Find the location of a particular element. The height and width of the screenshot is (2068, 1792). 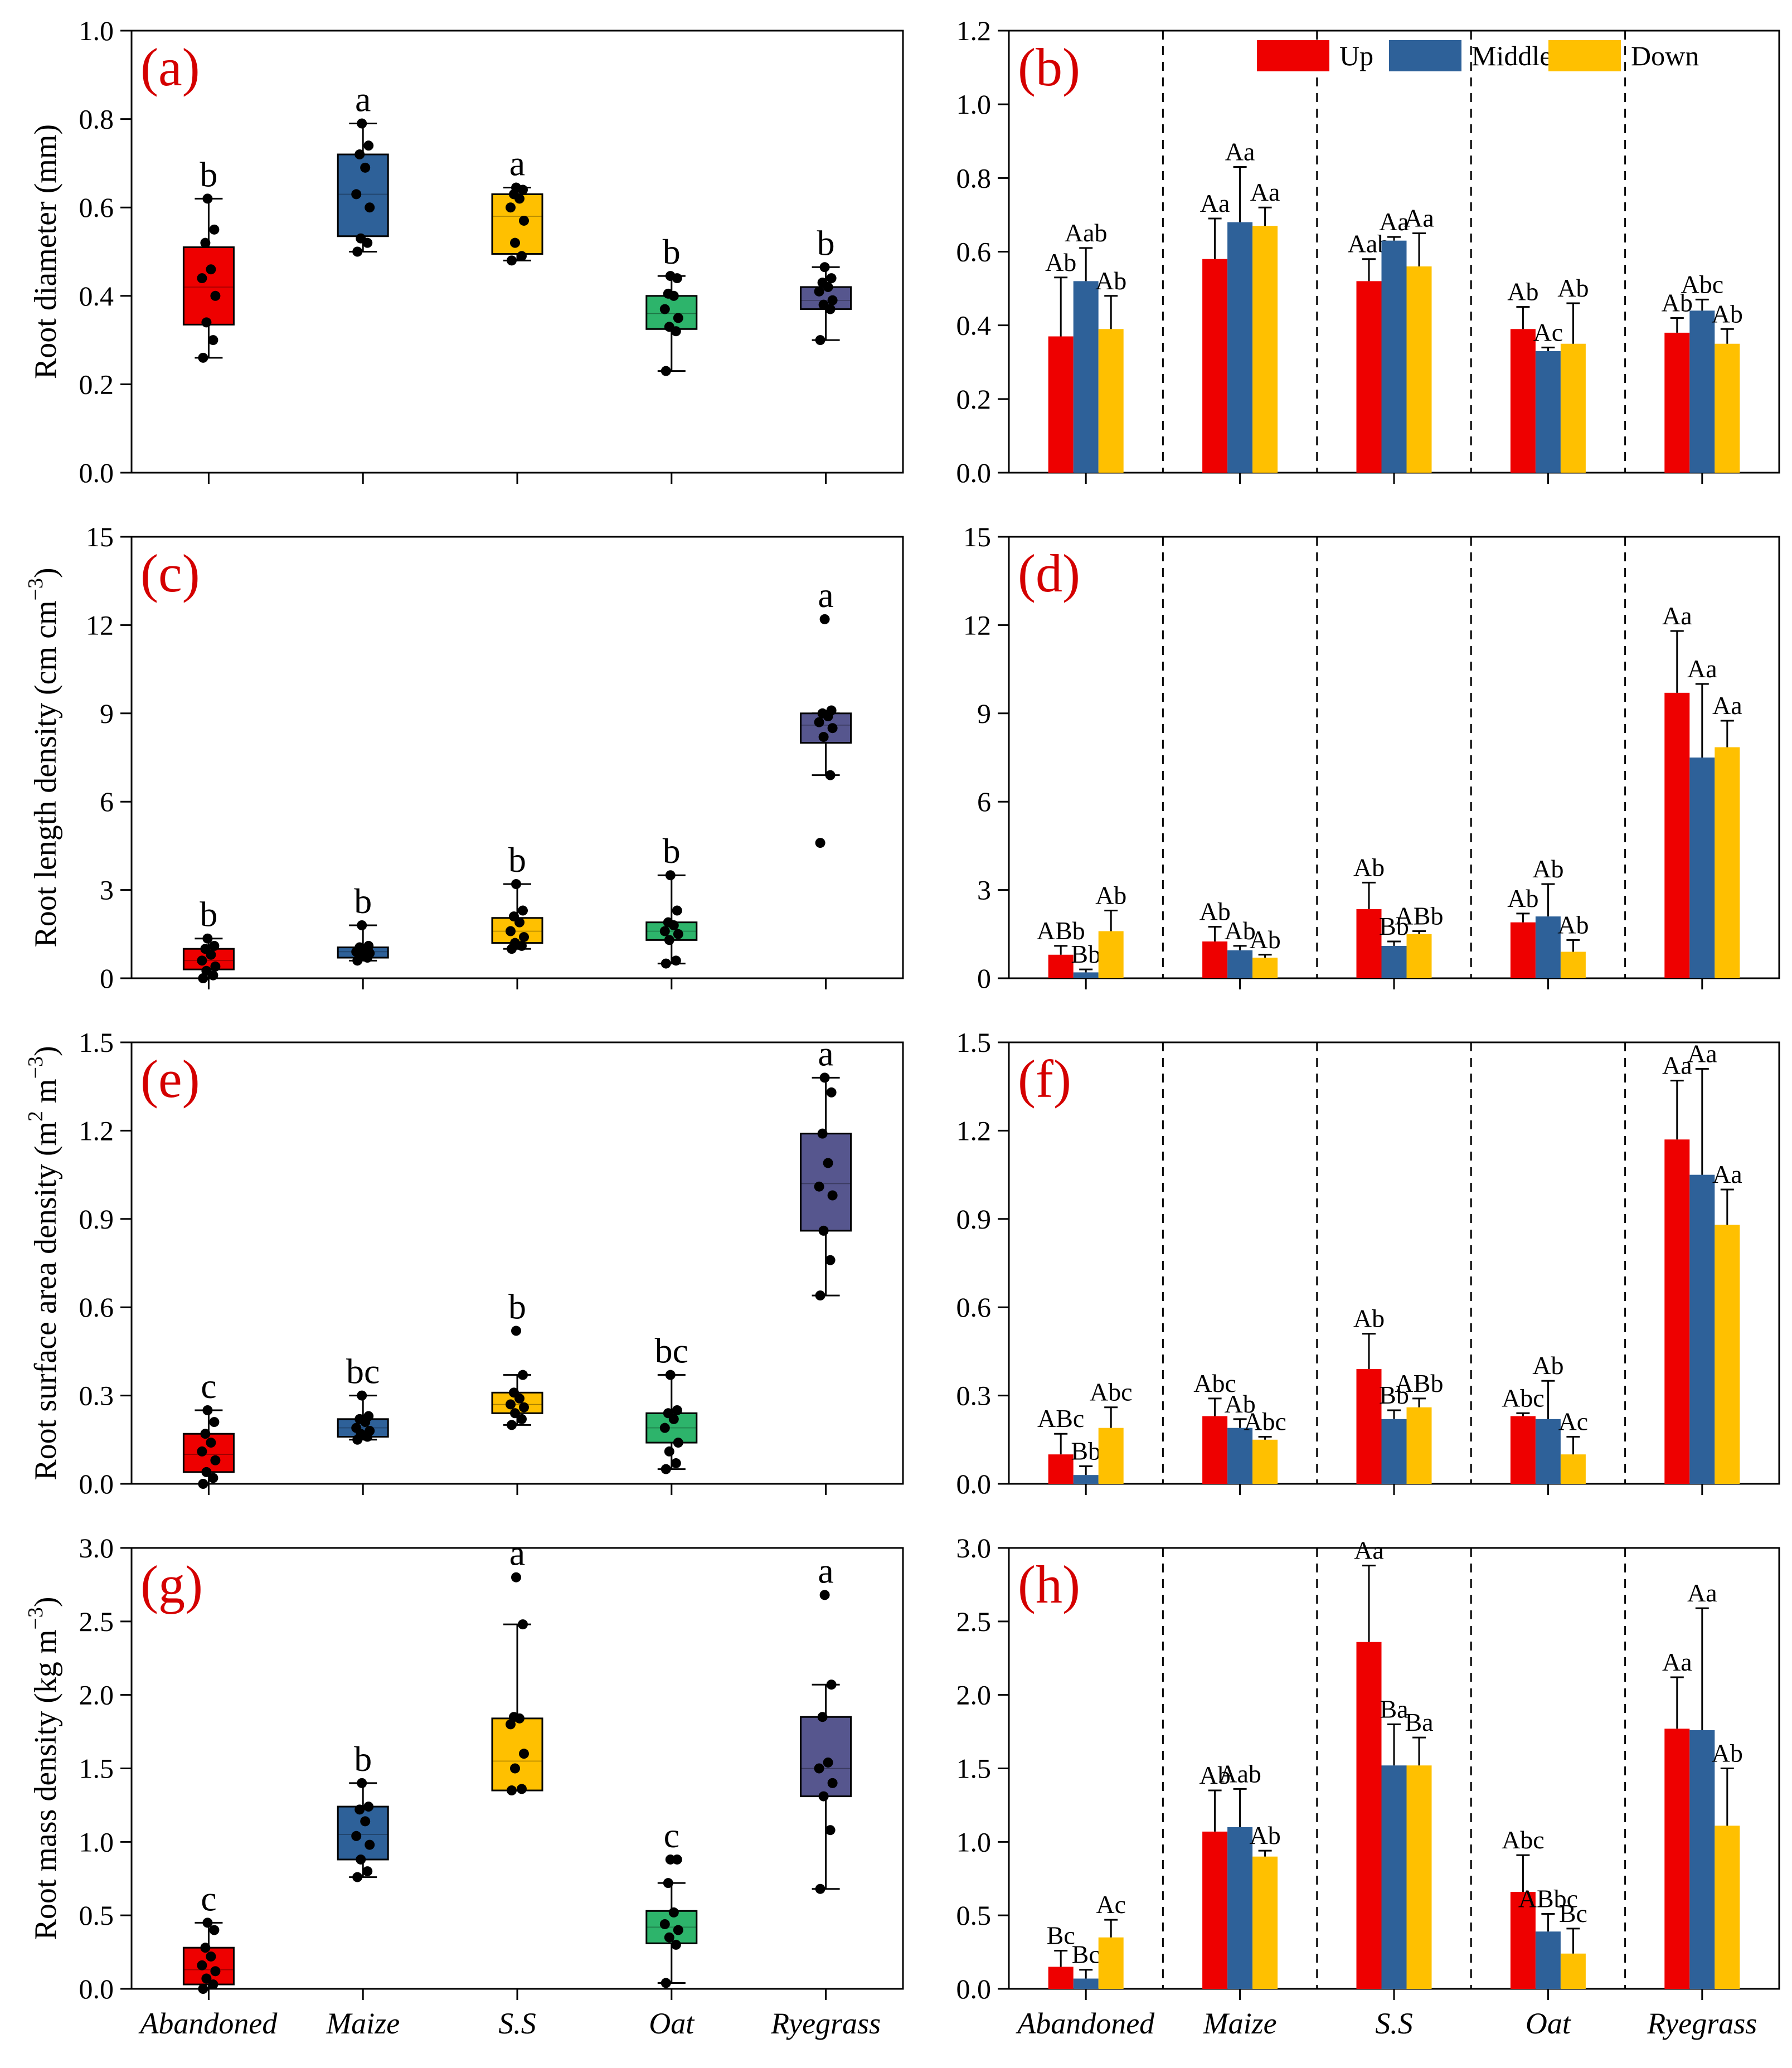

y-tick-label: 0.6 is located at coordinates (96, 207).